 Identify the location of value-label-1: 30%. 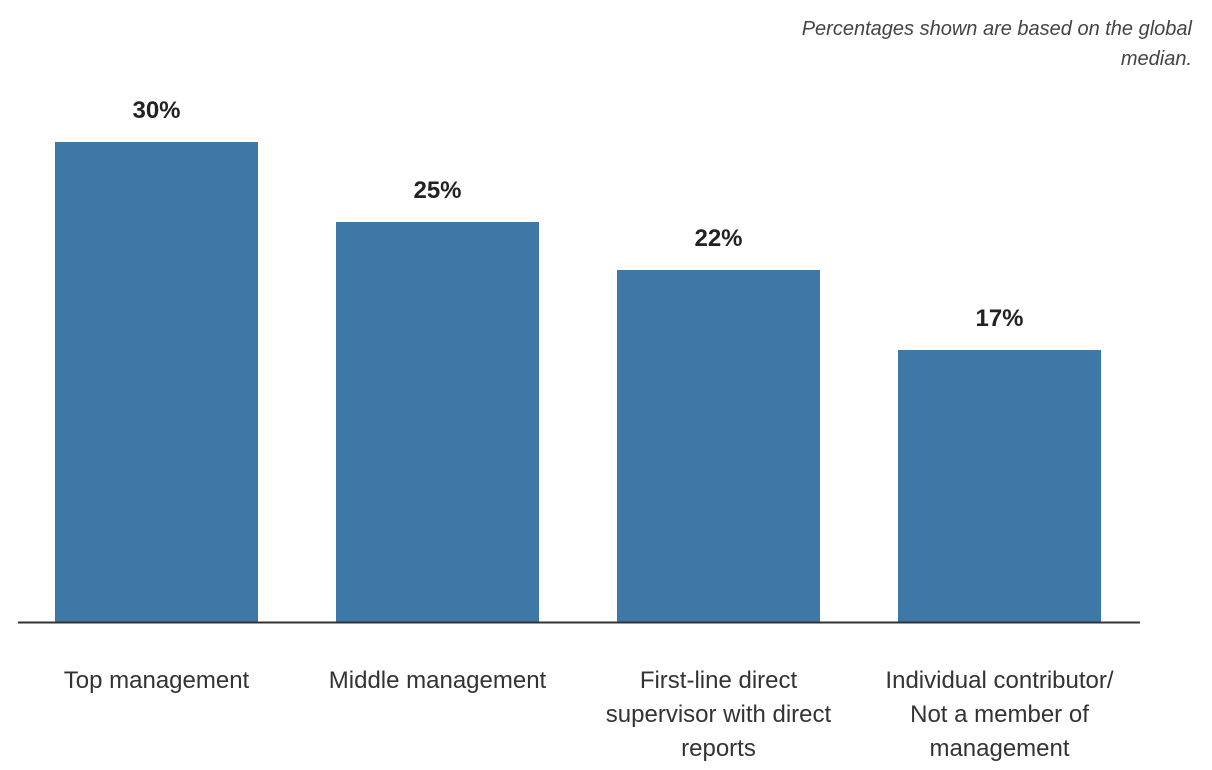
(156, 110).